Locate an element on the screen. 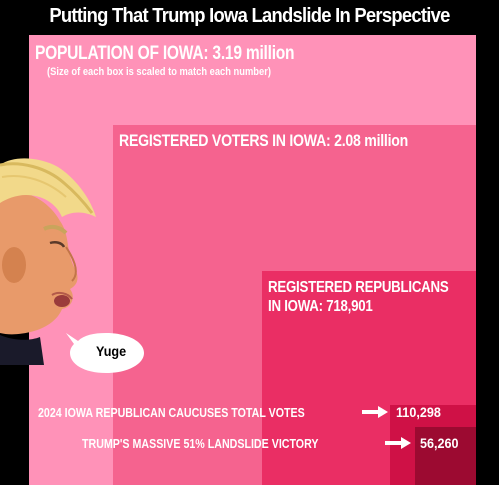  speech-bubble-icon is located at coordinates (105, 353).